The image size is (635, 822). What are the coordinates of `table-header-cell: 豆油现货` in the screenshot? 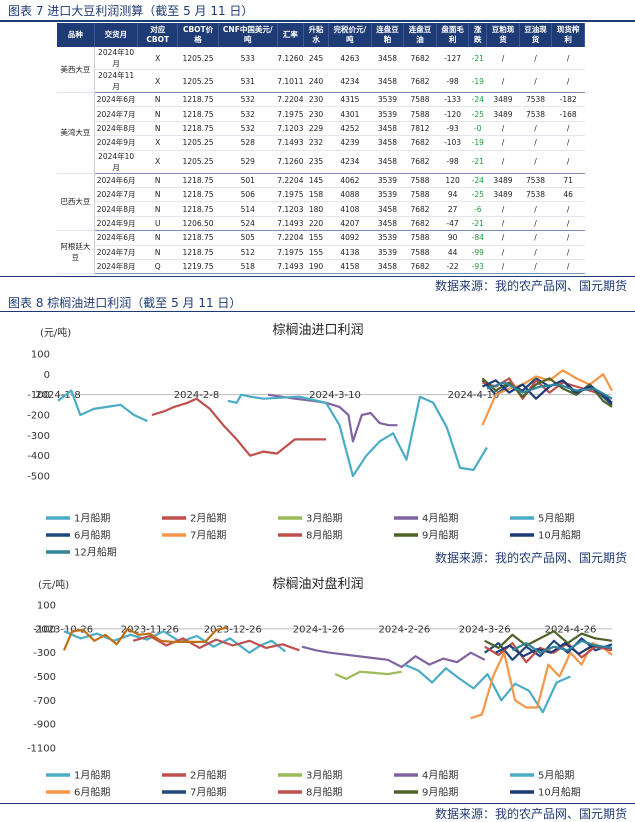 It's located at (536, 35).